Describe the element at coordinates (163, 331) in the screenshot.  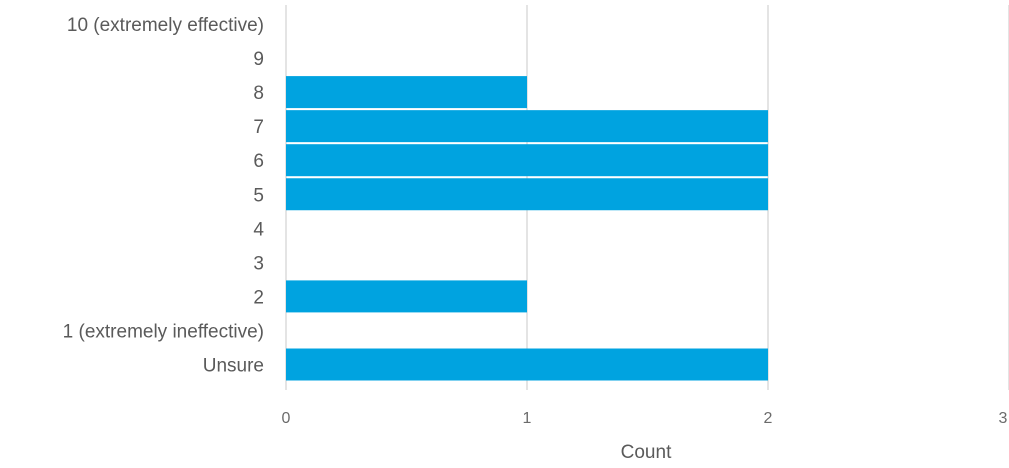
I see `category-label: 1 (extremely ineffective)` at that location.